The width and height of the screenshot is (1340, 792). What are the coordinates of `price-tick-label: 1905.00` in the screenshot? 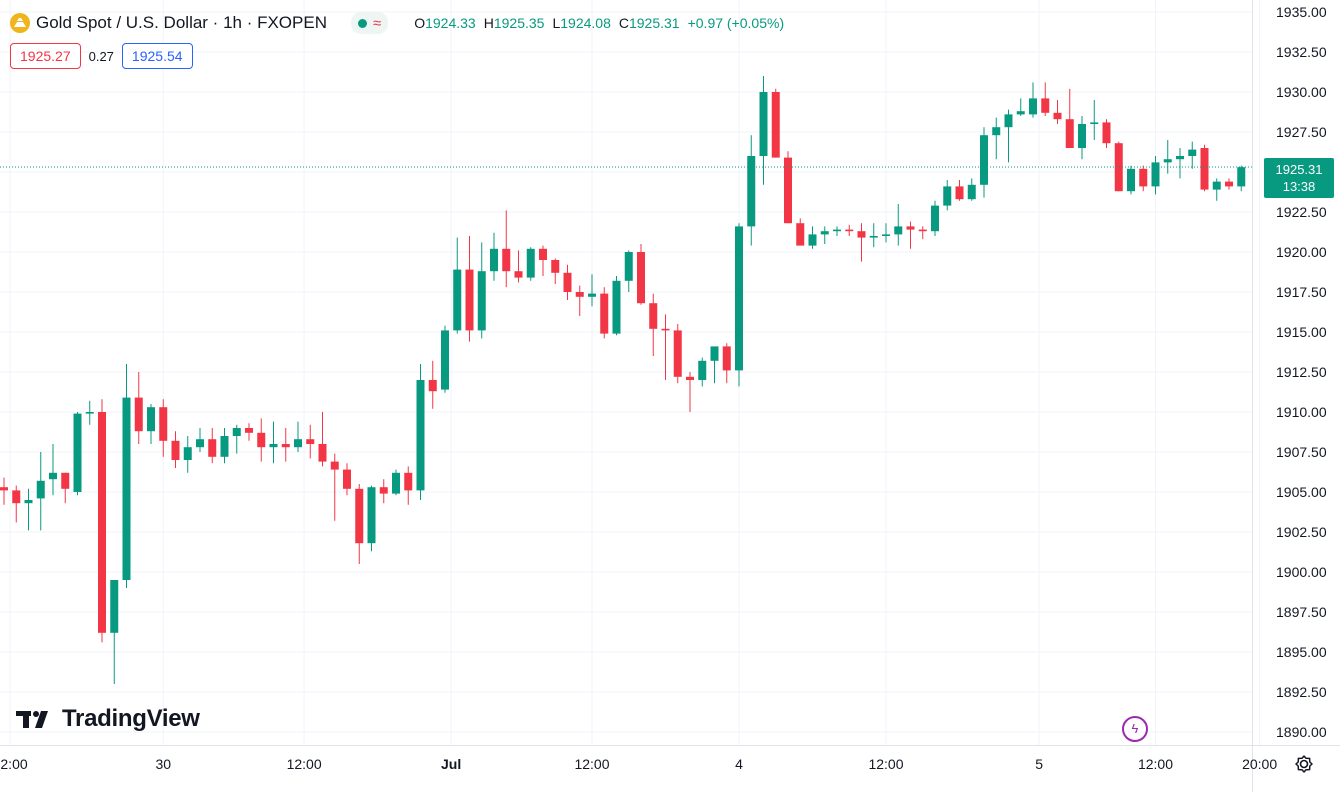 It's located at (1301, 492).